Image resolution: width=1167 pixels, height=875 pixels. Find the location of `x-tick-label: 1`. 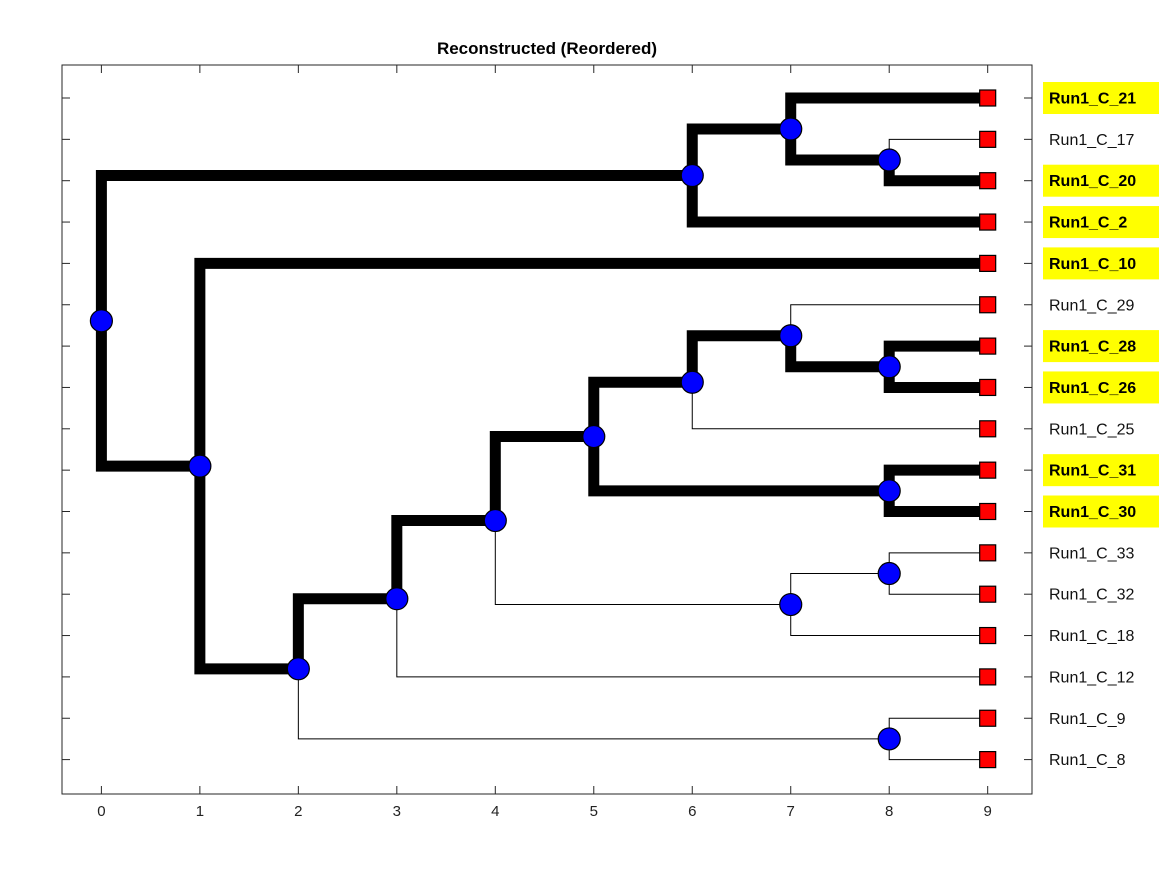

x-tick-label: 1 is located at coordinates (200, 811).